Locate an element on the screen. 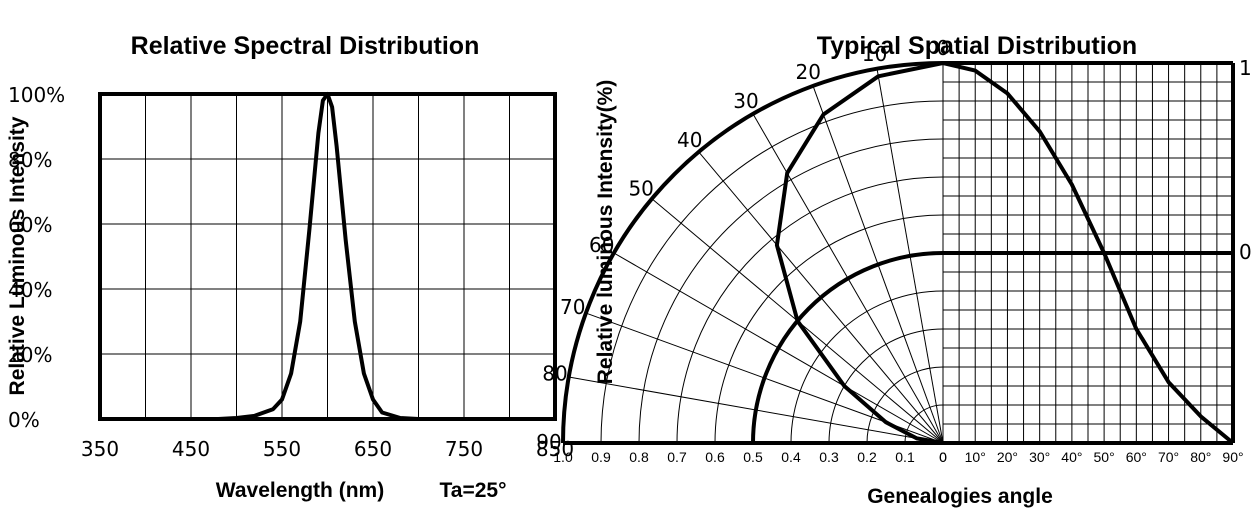 The height and width of the screenshot is (515, 1251). spatial-y-axis-label: Relative luminous Intensity(%) is located at coordinates (605, 232).